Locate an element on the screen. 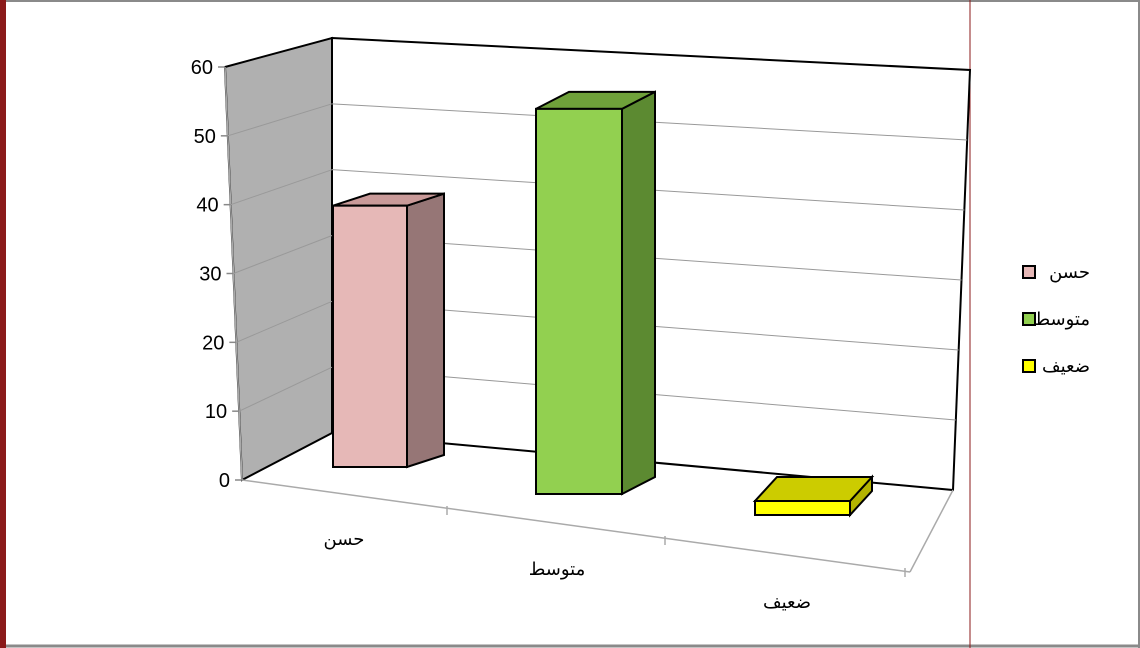 The width and height of the screenshot is (1140, 648). legend-label: ضعيف is located at coordinates (1066, 366).